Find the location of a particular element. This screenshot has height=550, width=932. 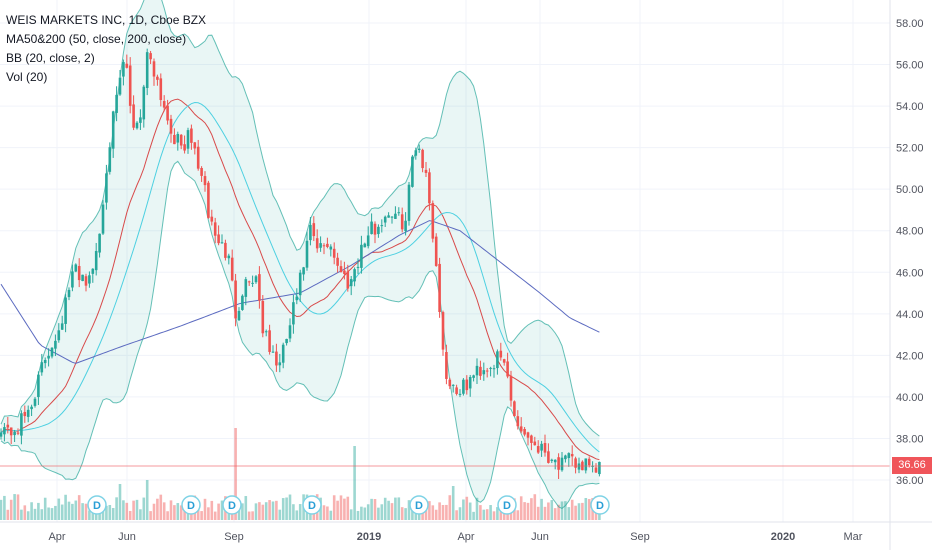

legend-vol: Vol (20) is located at coordinates (27, 77).